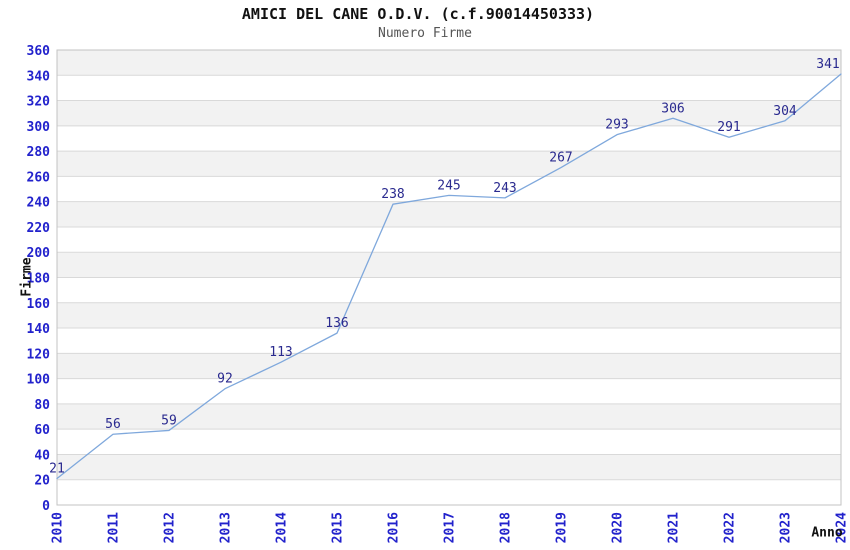 The image size is (850, 550). What do you see at coordinates (57, 468) in the screenshot?
I see `data-label: 21` at bounding box center [57, 468].